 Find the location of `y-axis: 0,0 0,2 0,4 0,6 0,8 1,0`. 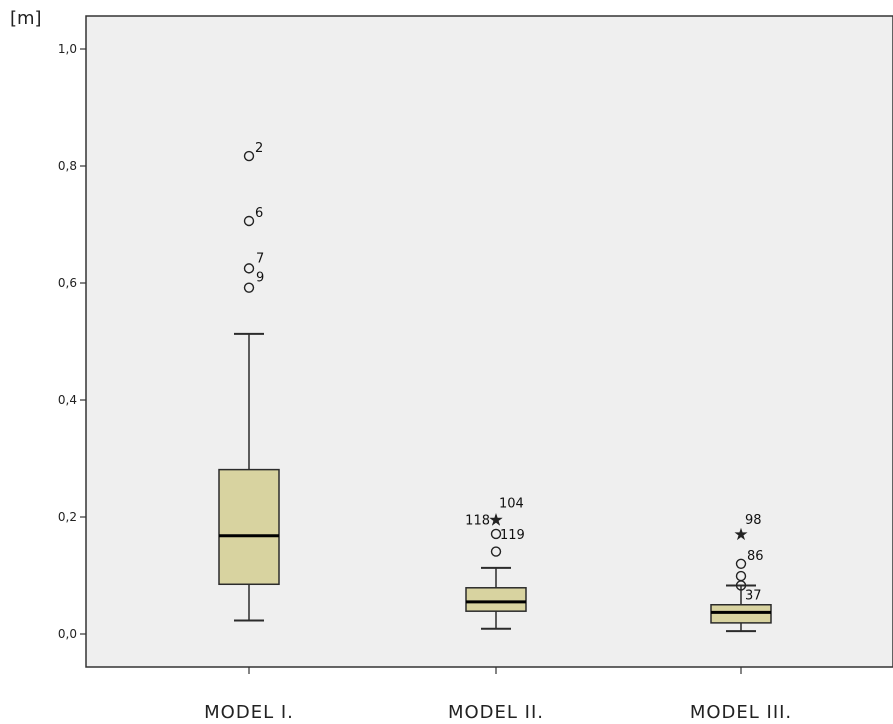

y-axis: 0,0 0,2 0,4 0,6 0,8 1,0 is located at coordinates (72, 341).